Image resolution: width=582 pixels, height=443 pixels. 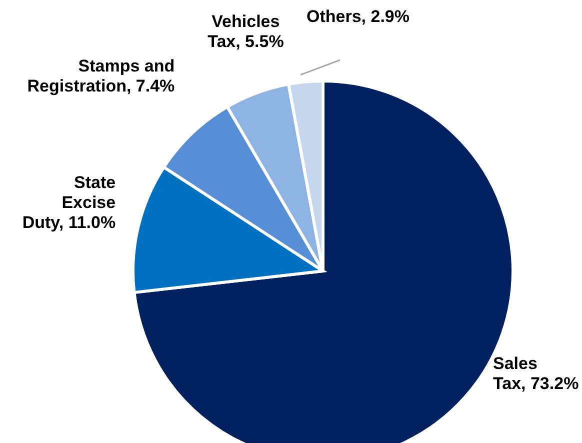 What do you see at coordinates (69, 202) in the screenshot?
I see `slice-label: State Excise Duty, 11.0%` at bounding box center [69, 202].